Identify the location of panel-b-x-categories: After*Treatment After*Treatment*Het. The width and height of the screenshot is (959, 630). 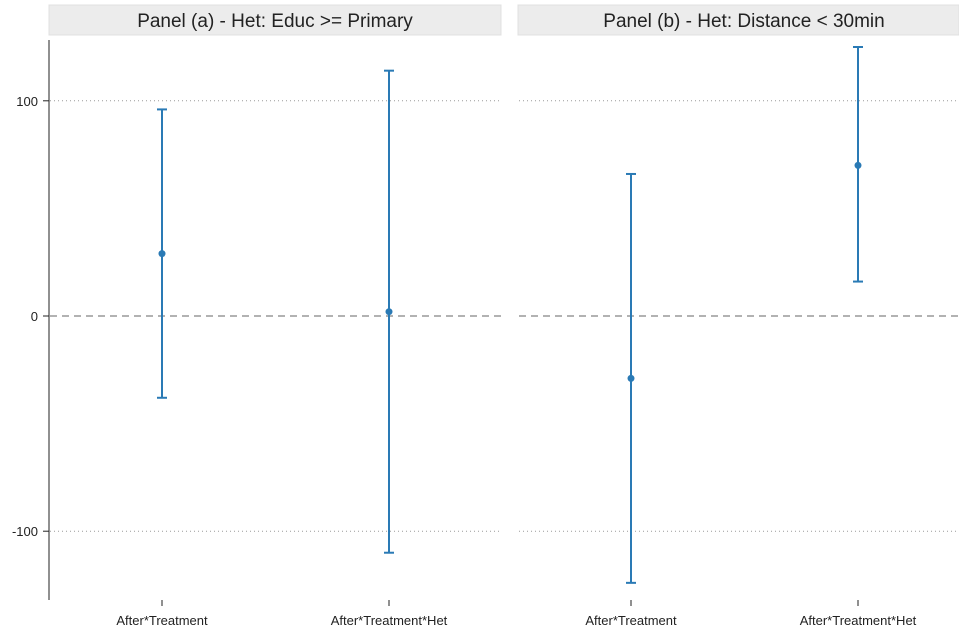
(751, 614).